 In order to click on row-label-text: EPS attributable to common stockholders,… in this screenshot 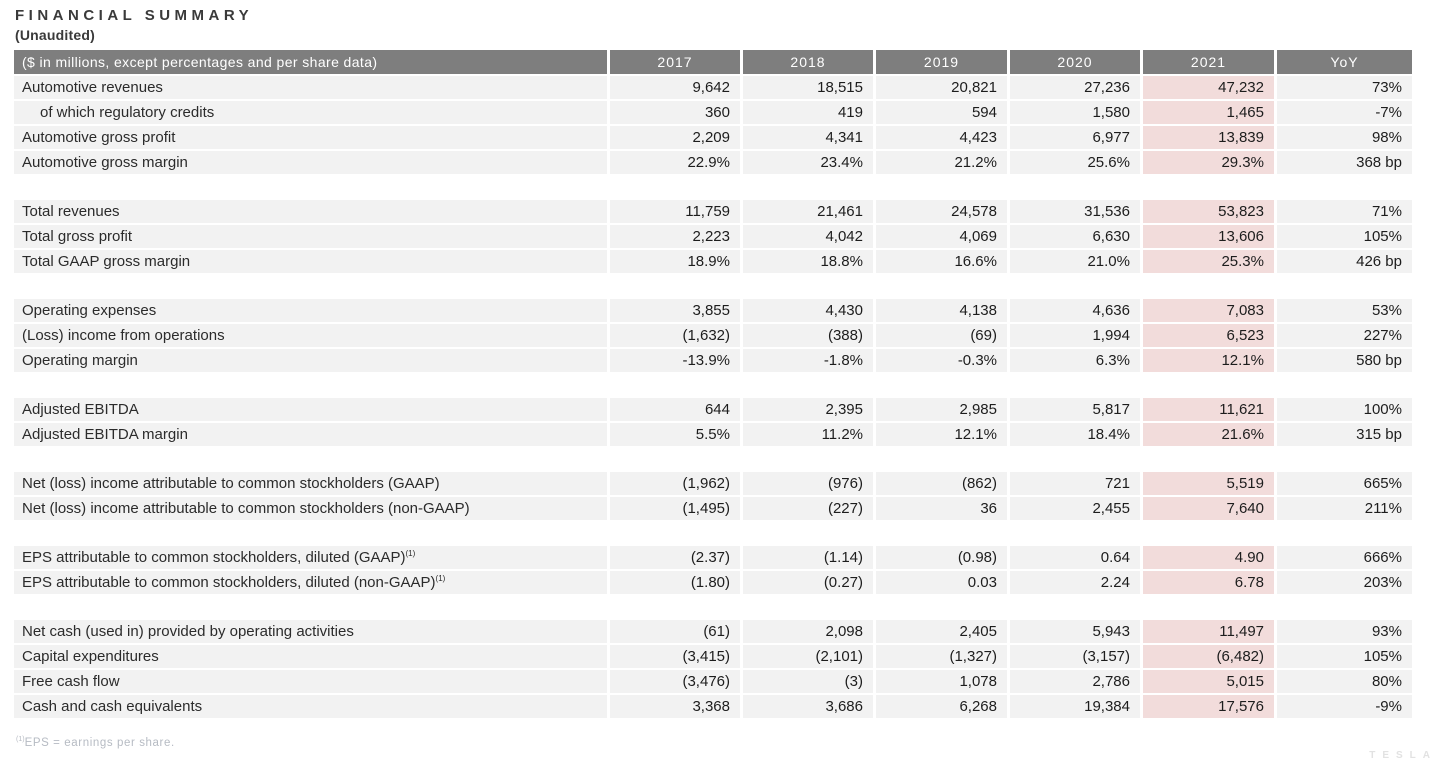, I will do `click(229, 582)`.